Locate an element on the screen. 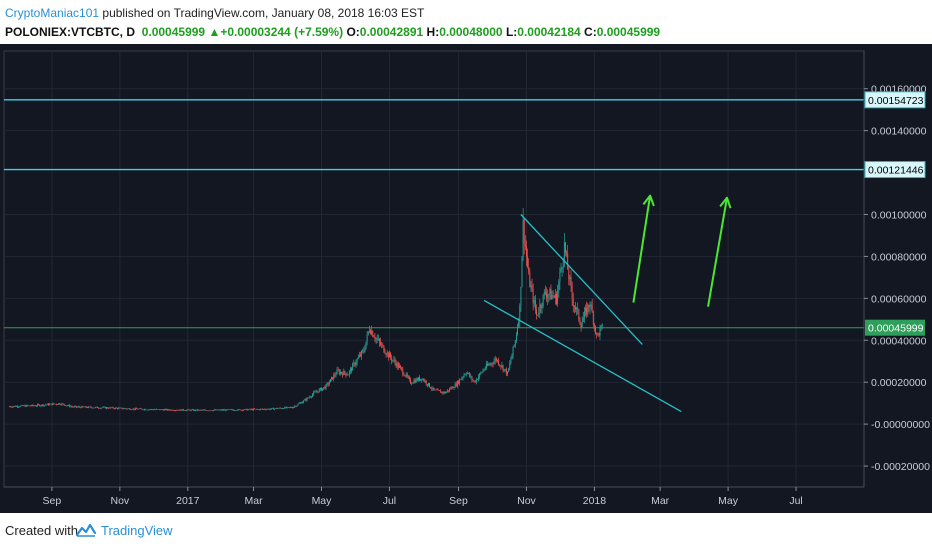 This screenshot has width=932, height=550. tradingview-logo-icon is located at coordinates (86, 530).